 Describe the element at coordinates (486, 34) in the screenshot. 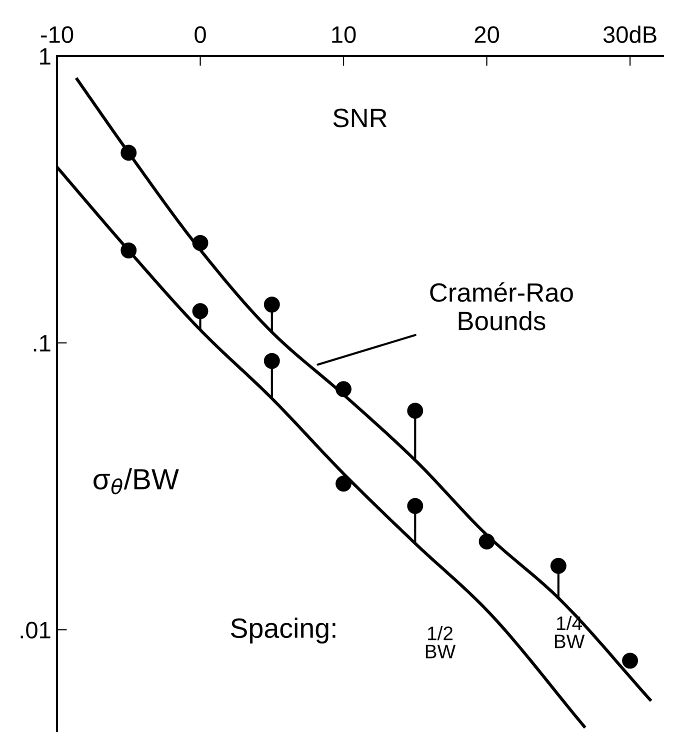

I see `x-tick-label: 20` at that location.